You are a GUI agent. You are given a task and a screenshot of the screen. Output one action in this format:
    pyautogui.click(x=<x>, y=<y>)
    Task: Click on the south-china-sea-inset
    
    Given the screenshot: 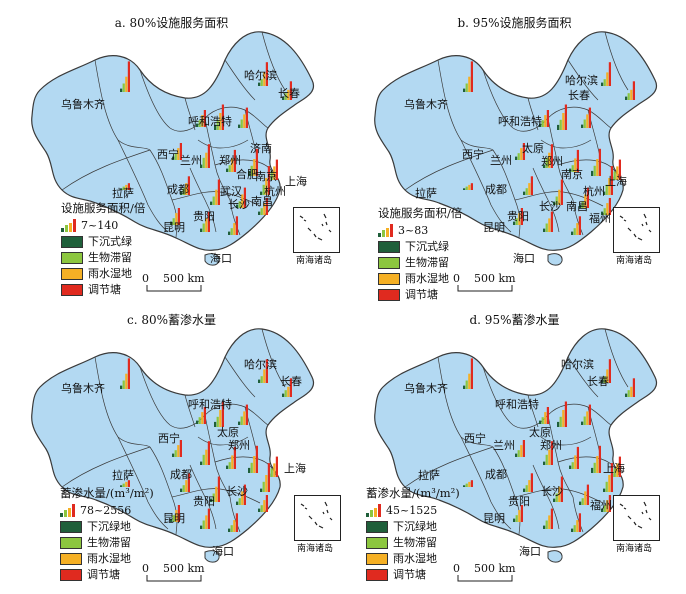 What is the action you would take?
    pyautogui.click(x=636, y=518)
    